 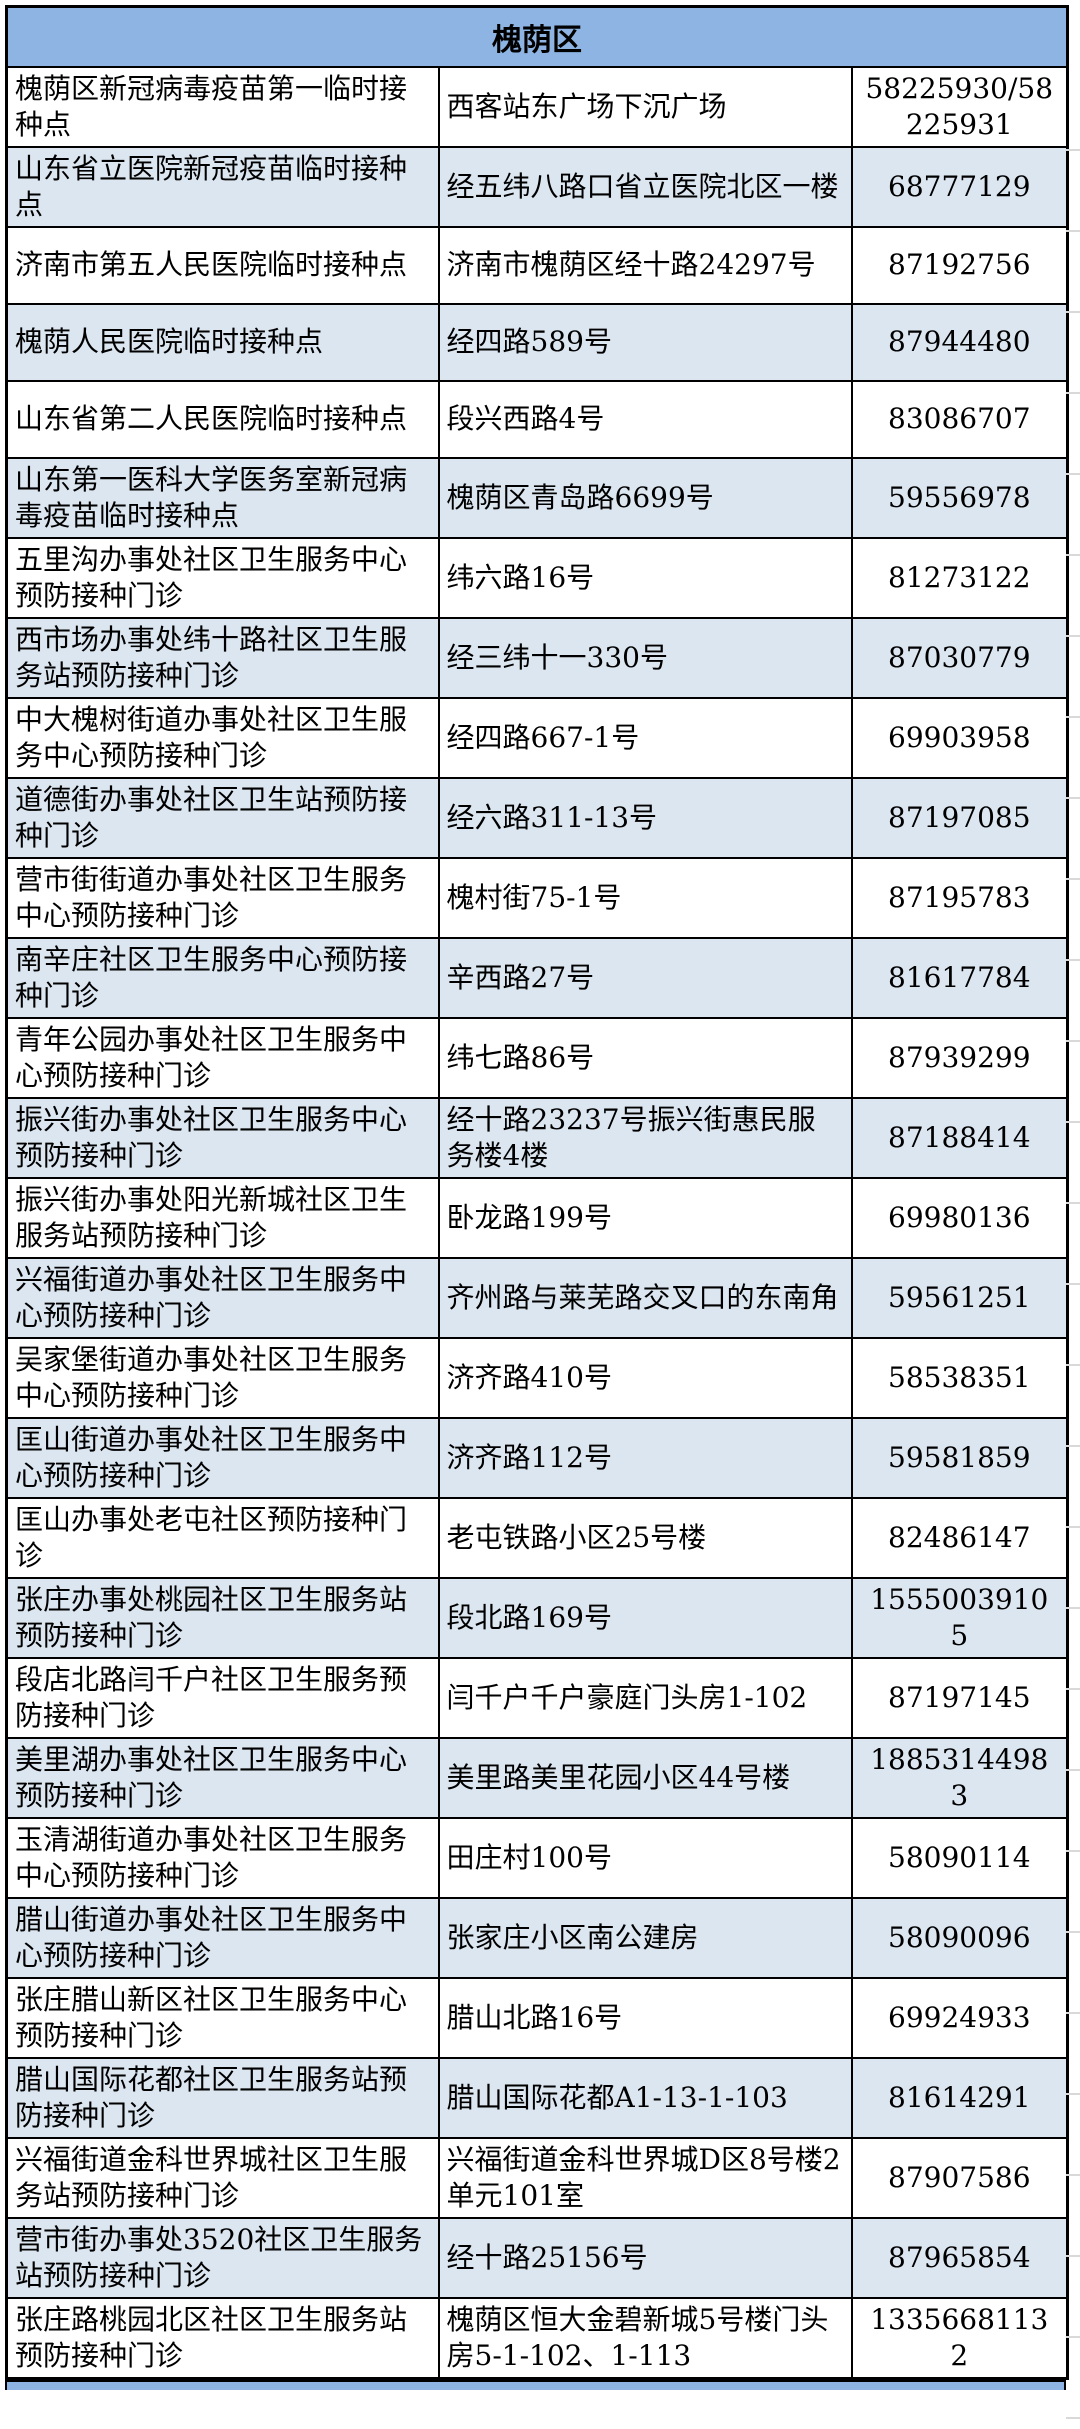 I want to click on table-row: 青年公园办事处社区卫生服务中心预防接种门诊 纬七路86号 87939299, so click(x=537, y=1057).